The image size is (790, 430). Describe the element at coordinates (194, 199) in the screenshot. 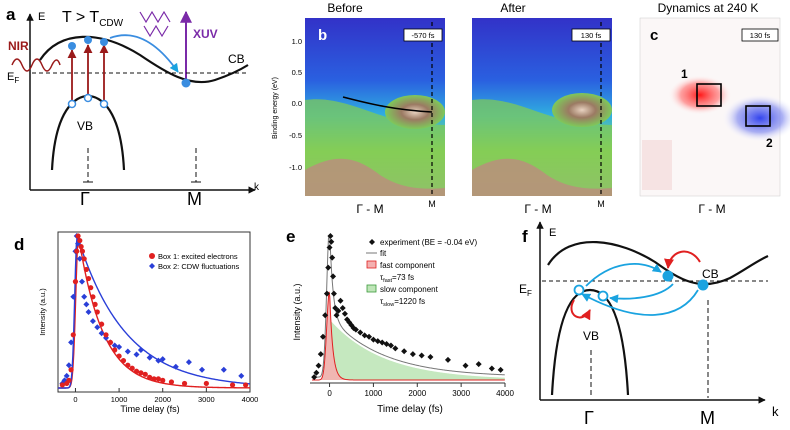

I see `m-point-label: M` at that location.